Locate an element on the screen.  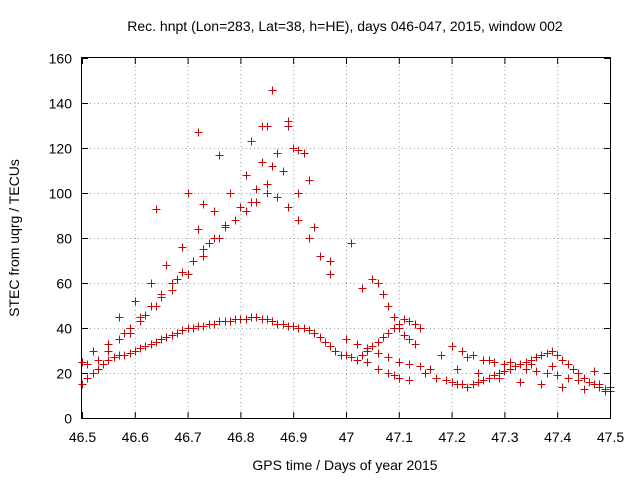
x-tick-label: 46.7 is located at coordinates (187, 437).